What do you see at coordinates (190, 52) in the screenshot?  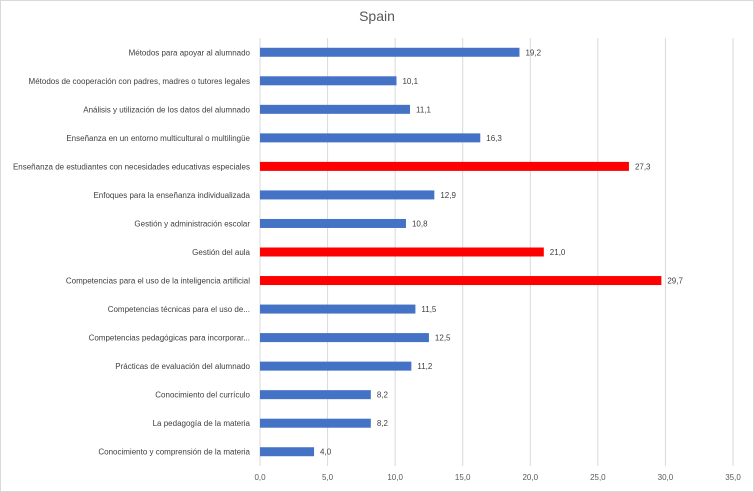 I see `category-label: Métodos para apoyar al alumnado` at bounding box center [190, 52].